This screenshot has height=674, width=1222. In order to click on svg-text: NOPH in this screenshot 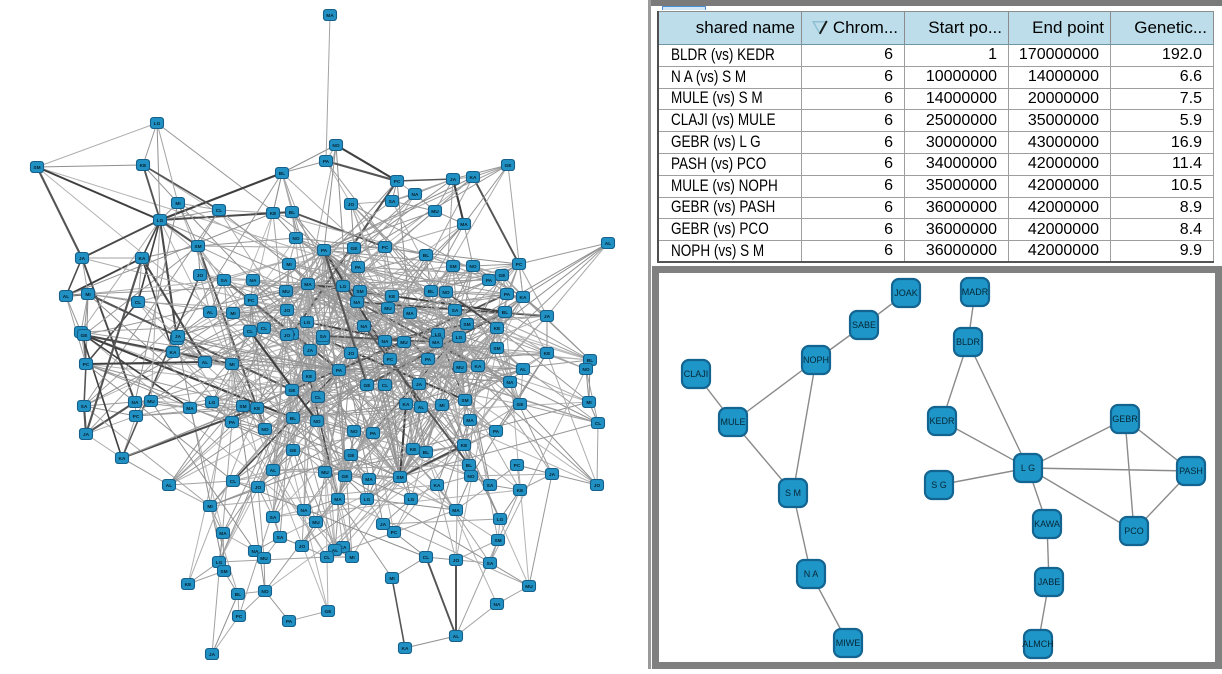, I will do `click(816, 360)`.